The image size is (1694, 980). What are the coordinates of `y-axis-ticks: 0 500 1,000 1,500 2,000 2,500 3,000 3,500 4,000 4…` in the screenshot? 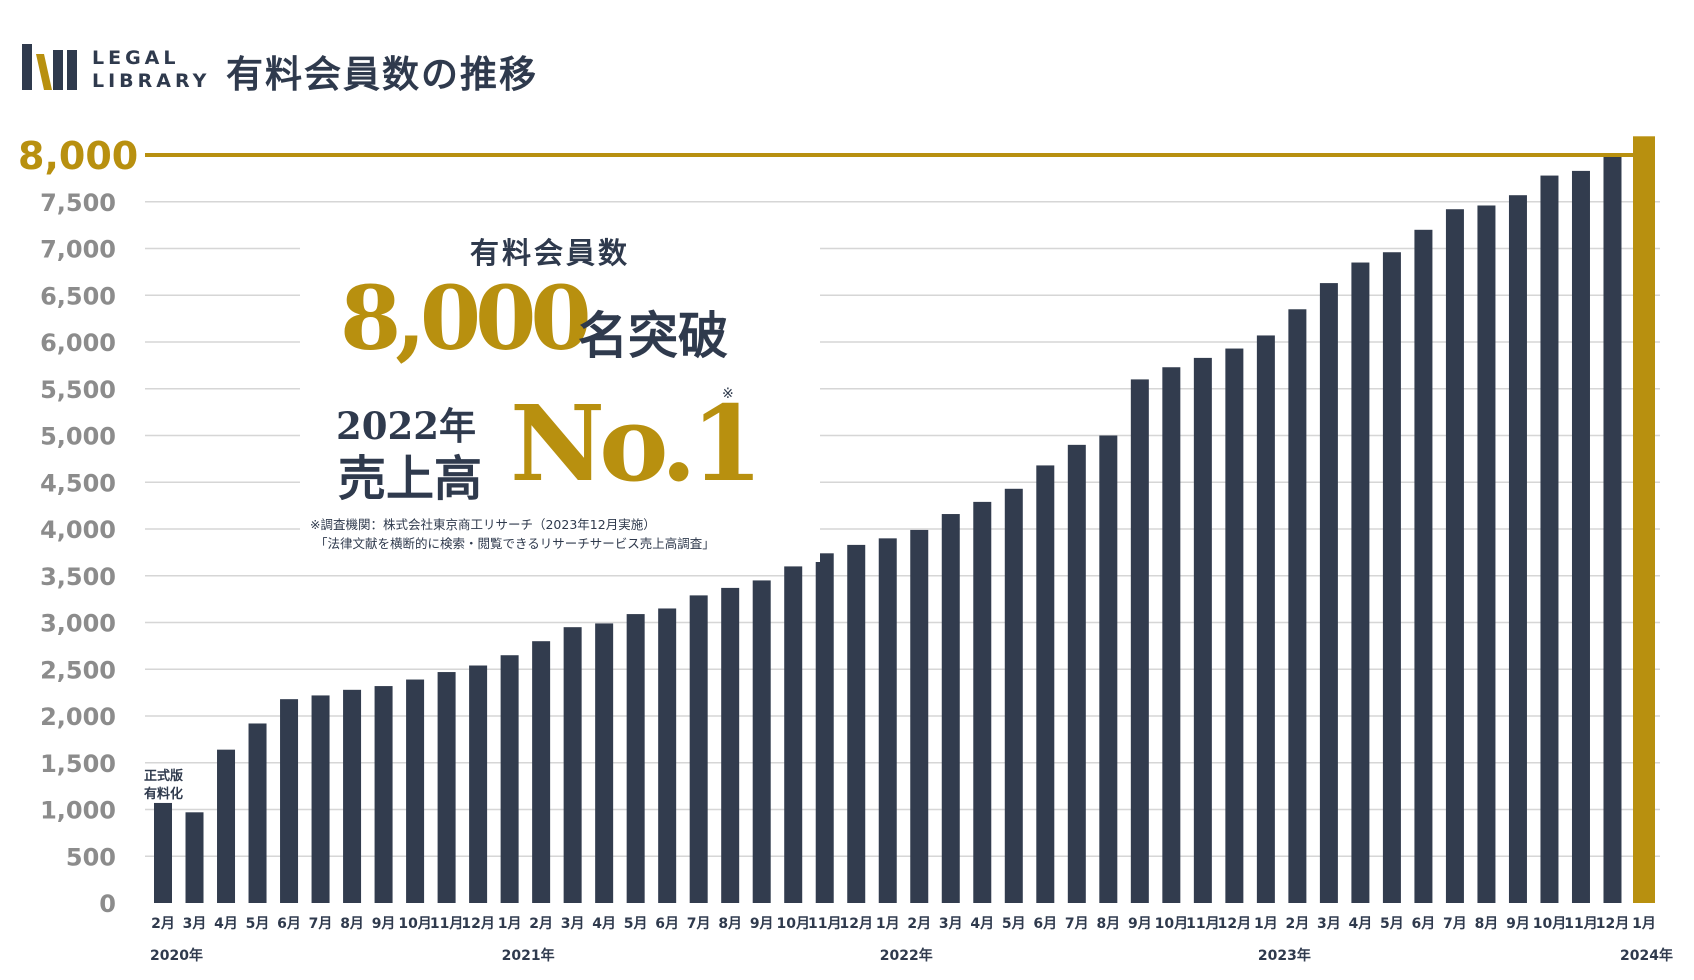 It's located at (78, 553).